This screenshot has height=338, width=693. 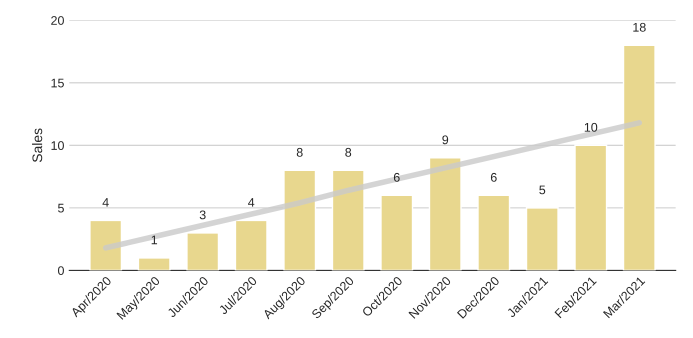 I want to click on y-tick-label: 0, so click(x=61, y=271).